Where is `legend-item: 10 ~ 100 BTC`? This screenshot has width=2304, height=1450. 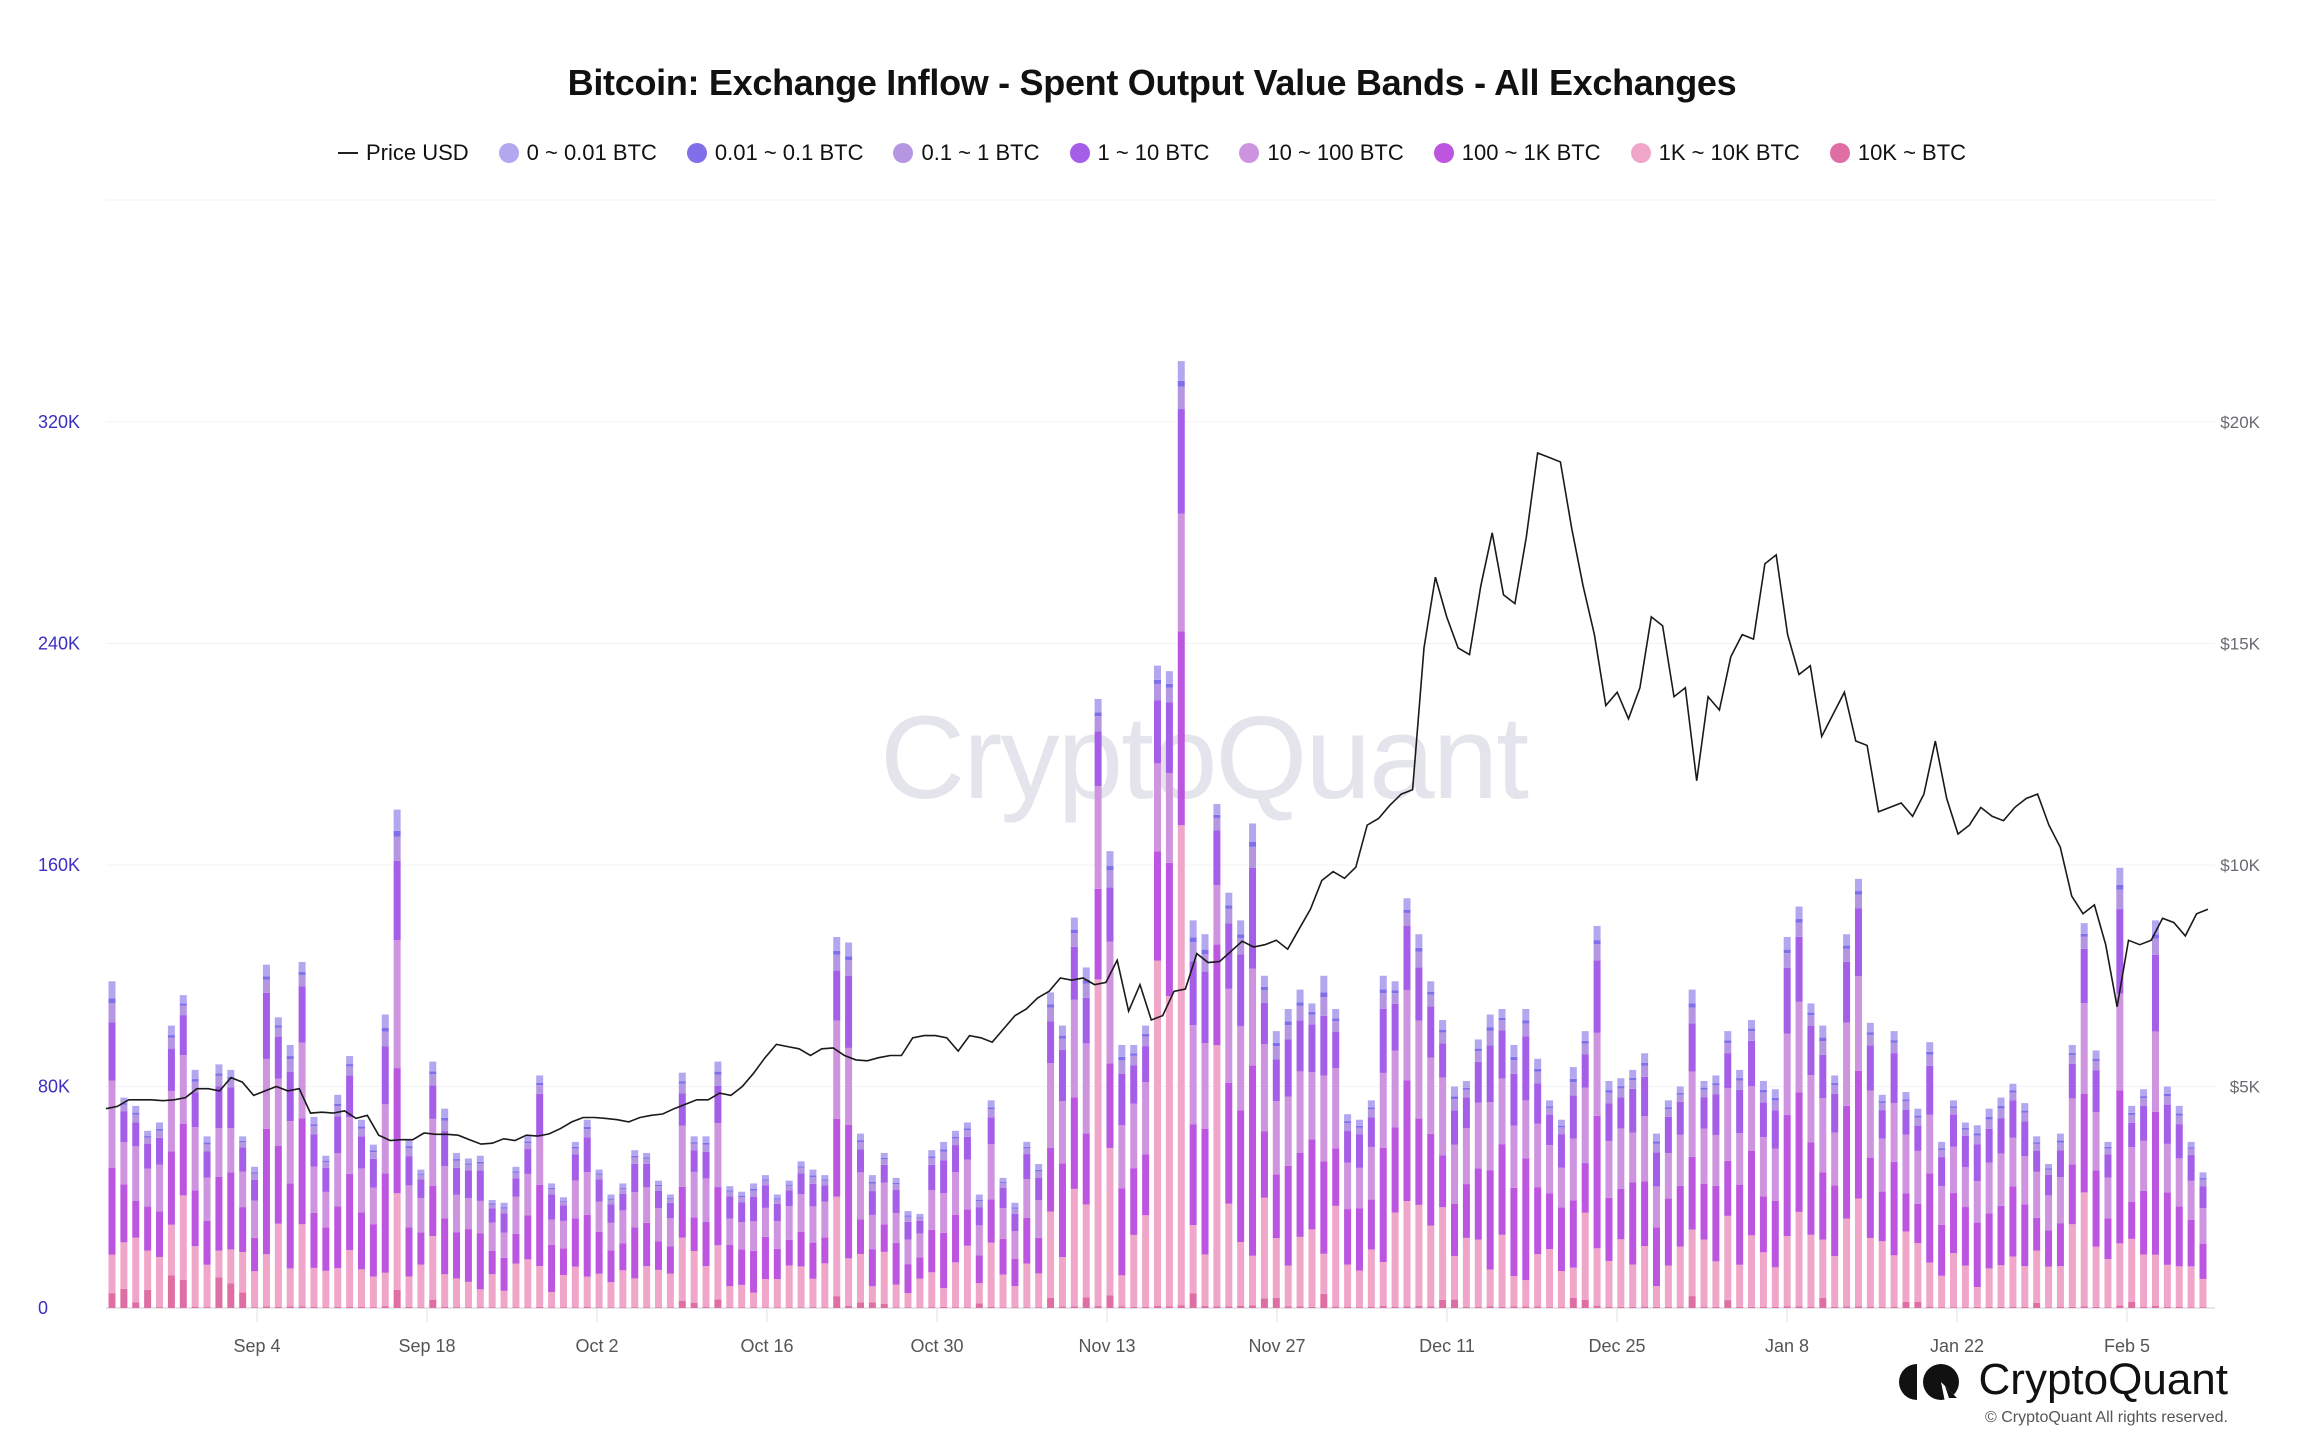 legend-item: 10 ~ 100 BTC is located at coordinates (1321, 153).